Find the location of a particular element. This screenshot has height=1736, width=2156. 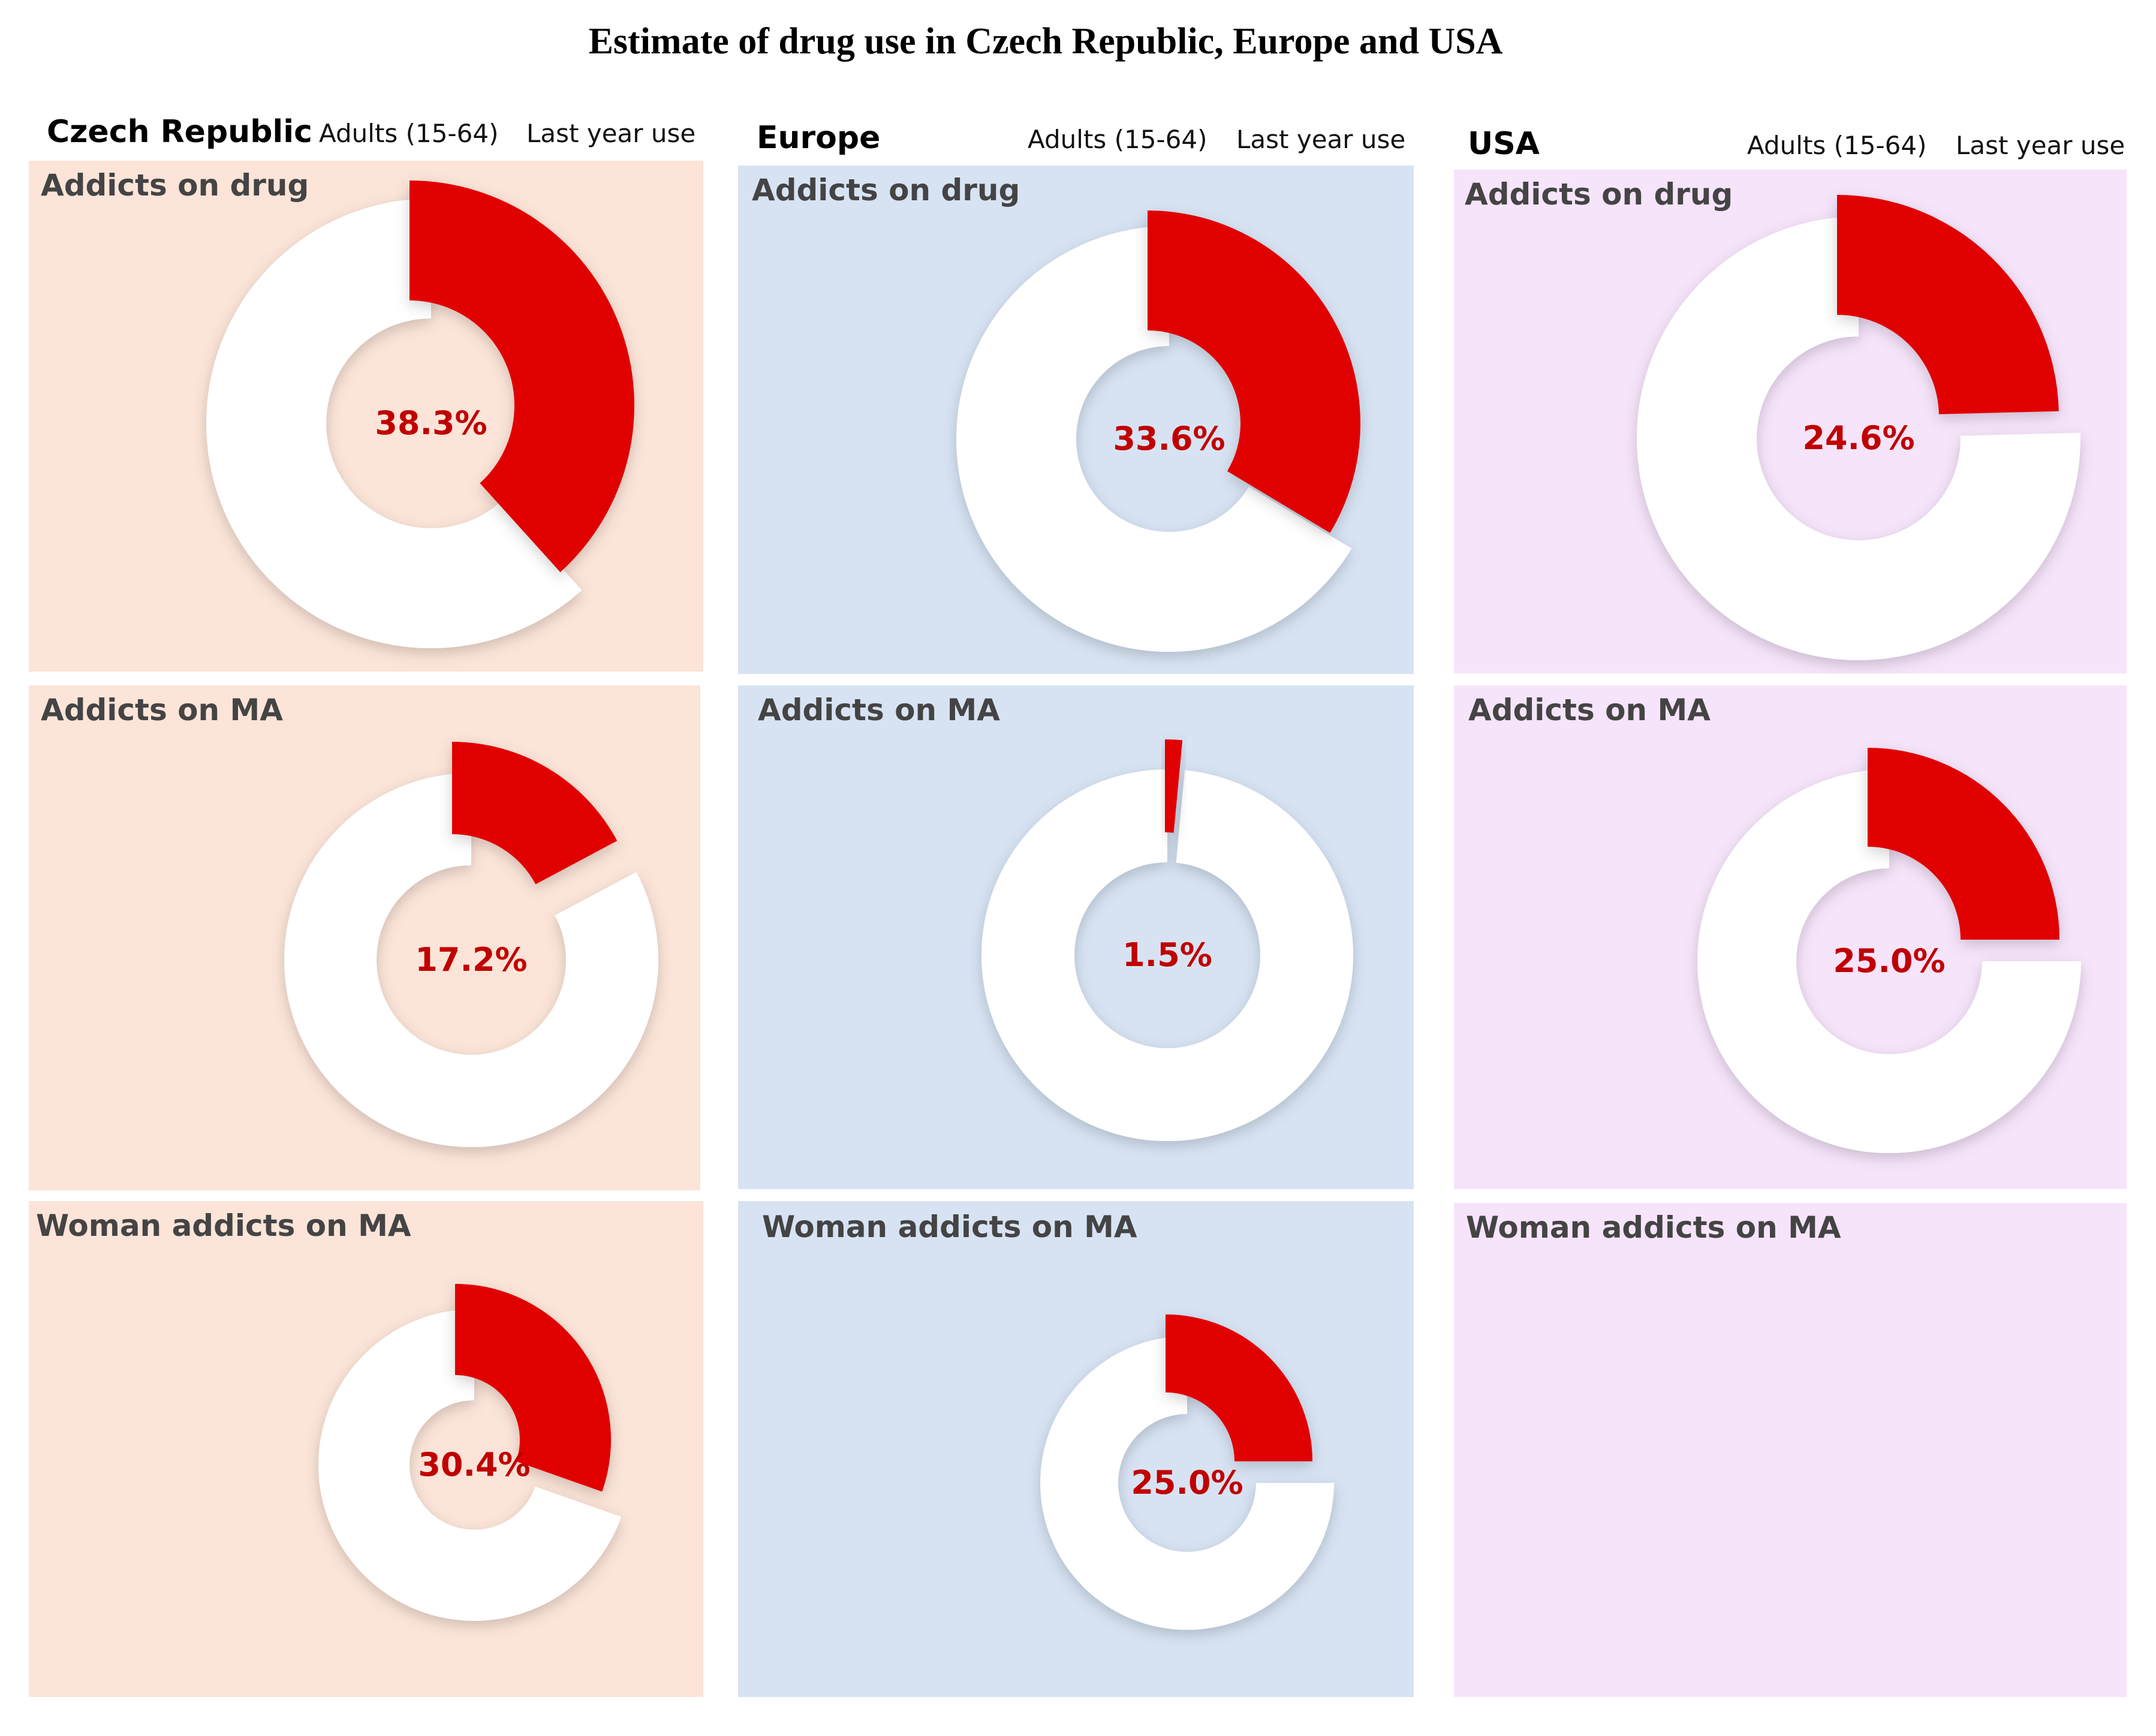

column-country: Czech Republic is located at coordinates (179, 132).